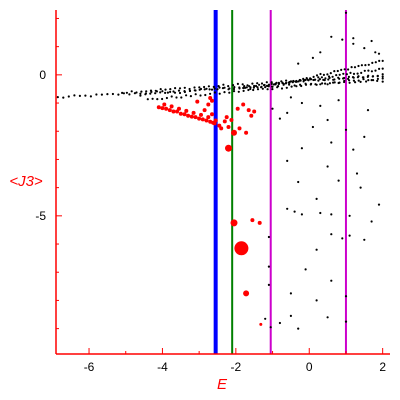 This screenshot has height=400, width=400. What do you see at coordinates (222, 384) in the screenshot?
I see `x-axis-title: E` at bounding box center [222, 384].